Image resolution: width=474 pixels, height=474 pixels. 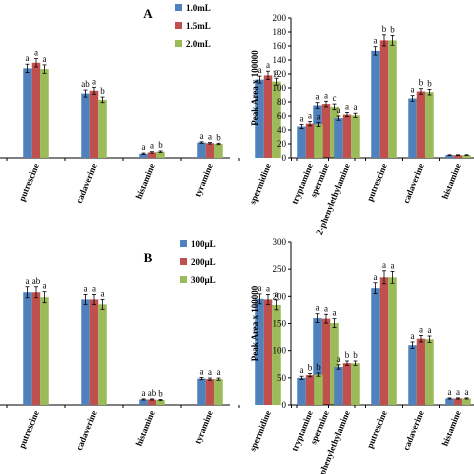 I want to click on category-label: tryptamine, so click(x=301, y=184).